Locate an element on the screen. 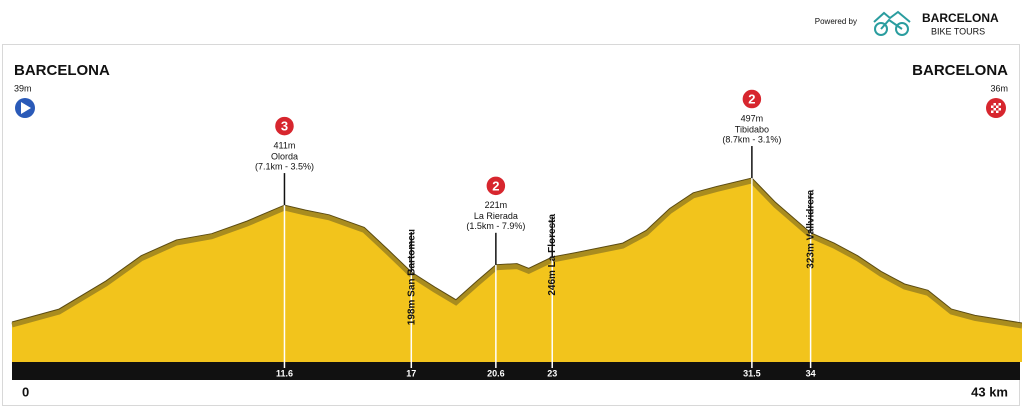 The width and height of the screenshot is (1022, 412). climb-detail: (8.7km - 3.1%) is located at coordinates (751, 139).